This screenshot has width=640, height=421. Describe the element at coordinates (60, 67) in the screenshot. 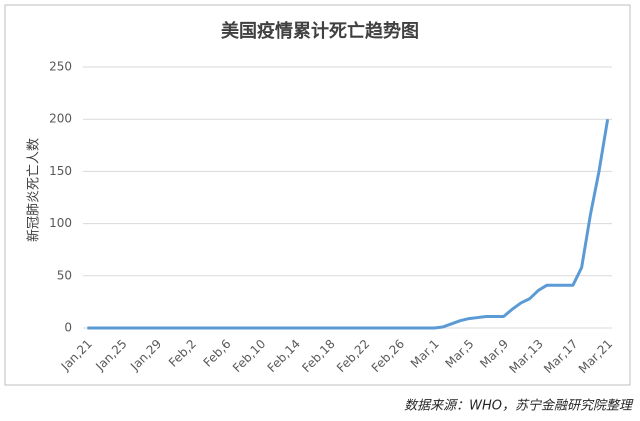

I see `y-tick-label: 250` at that location.